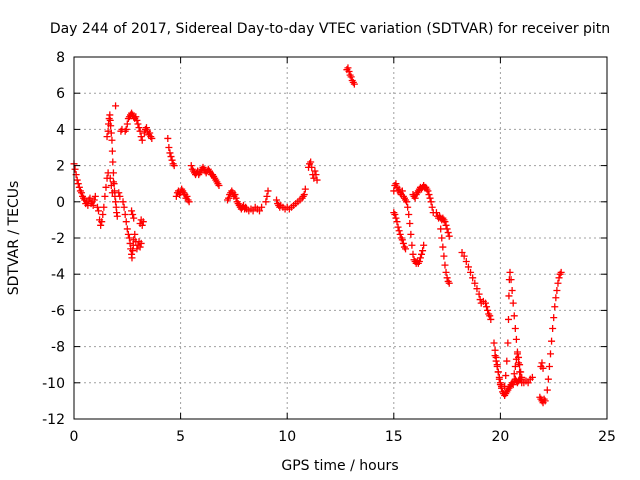 The image size is (640, 480). I want to click on y-tick-label: 2, so click(60, 167).